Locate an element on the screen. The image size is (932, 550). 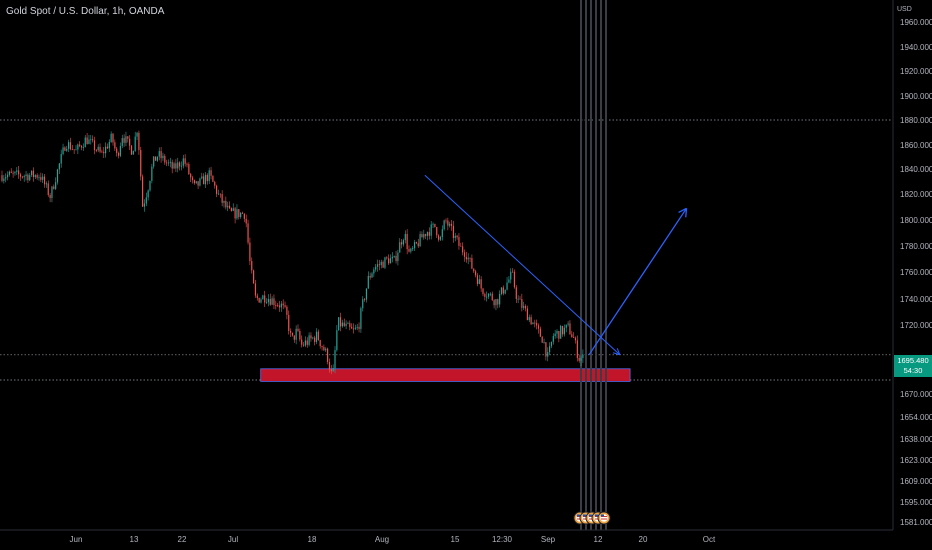
last-price-label: 1695.480 54:30 is located at coordinates (913, 366).